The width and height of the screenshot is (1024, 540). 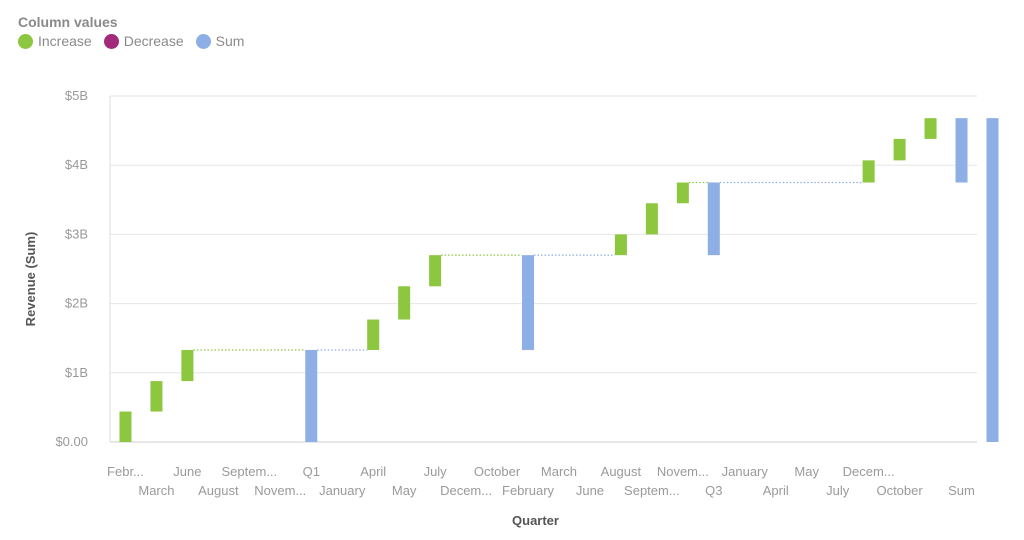 What do you see at coordinates (76, 233) in the screenshot?
I see `y-tick-label: $3B` at bounding box center [76, 233].